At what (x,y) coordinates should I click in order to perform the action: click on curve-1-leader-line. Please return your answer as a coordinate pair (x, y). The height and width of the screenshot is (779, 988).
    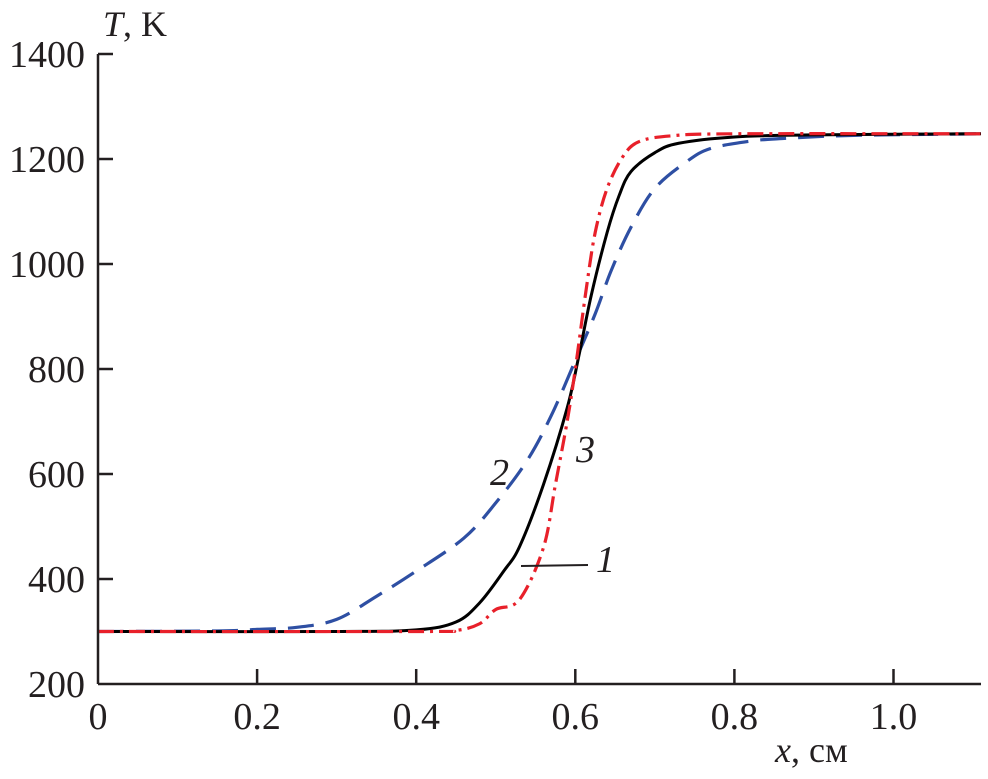
    Looking at the image, I should click on (554, 565).